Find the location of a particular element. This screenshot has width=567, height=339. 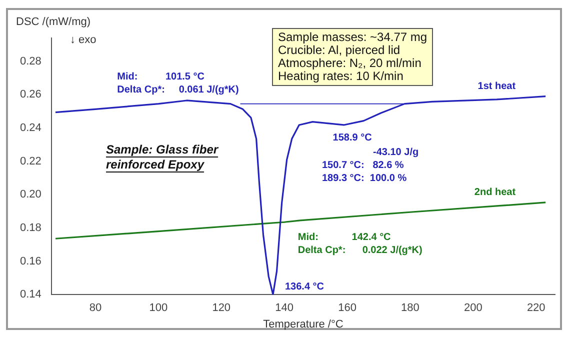

annotation: Mid: 142.4 °C Delta Cp*: 0.022 J/(g*K) is located at coordinates (360, 244).